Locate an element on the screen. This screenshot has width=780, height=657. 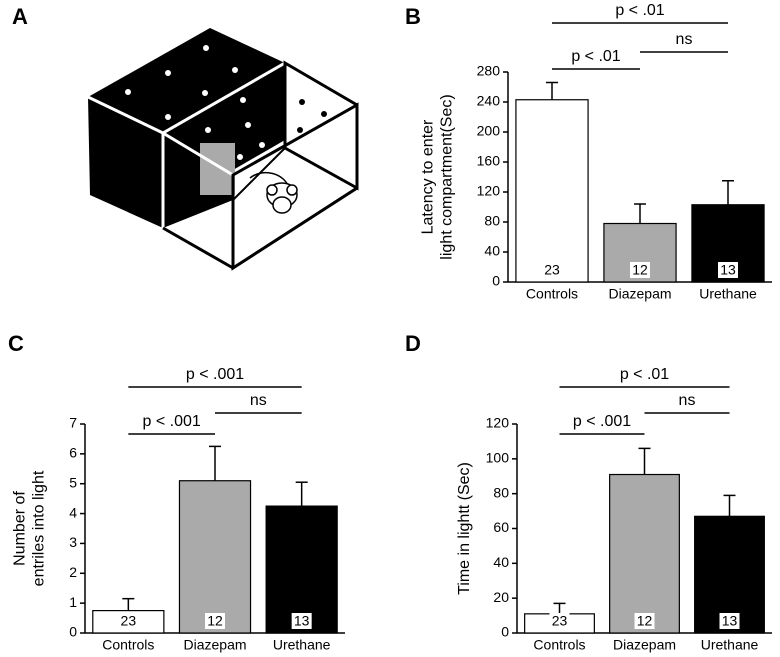
y-axis-label: Number of is located at coordinates (20, 528).